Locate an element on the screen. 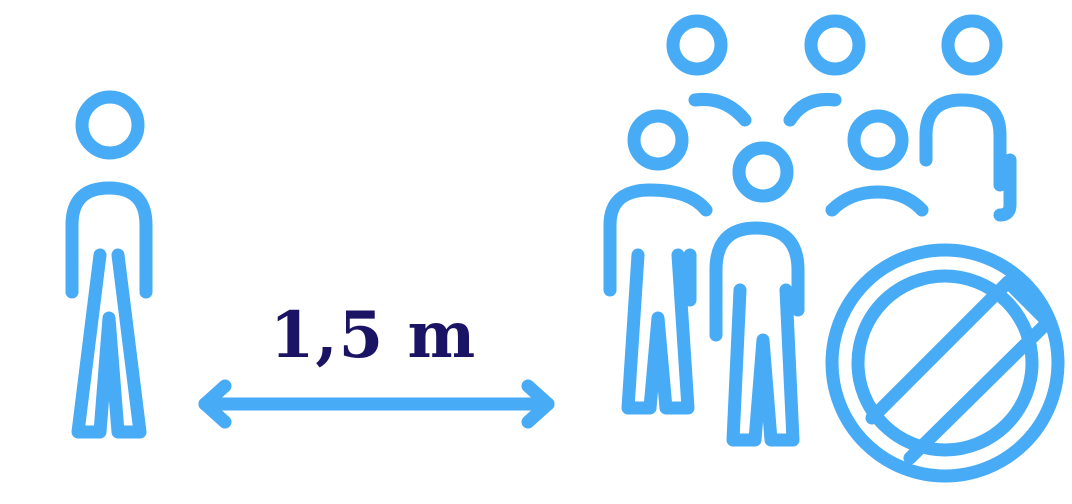 This screenshot has height=504, width=1072. distance-label: 1,5 m is located at coordinates (373, 335).